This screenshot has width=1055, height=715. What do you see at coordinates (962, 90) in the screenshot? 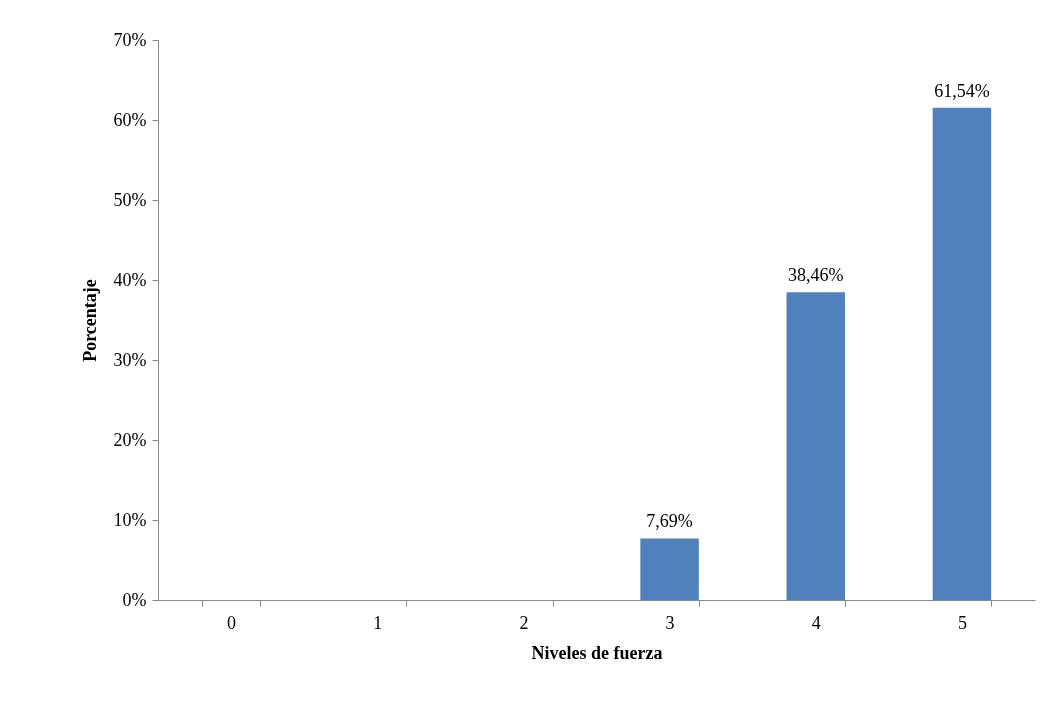
I see `data-label: 61,54%` at bounding box center [962, 90].